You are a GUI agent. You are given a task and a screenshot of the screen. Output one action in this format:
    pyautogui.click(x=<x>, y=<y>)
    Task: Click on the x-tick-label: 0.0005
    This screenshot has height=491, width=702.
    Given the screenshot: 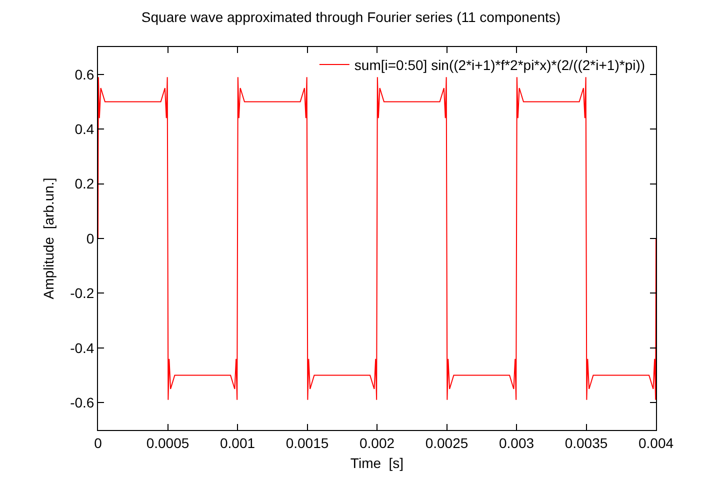 What is the action you would take?
    pyautogui.click(x=168, y=442)
    